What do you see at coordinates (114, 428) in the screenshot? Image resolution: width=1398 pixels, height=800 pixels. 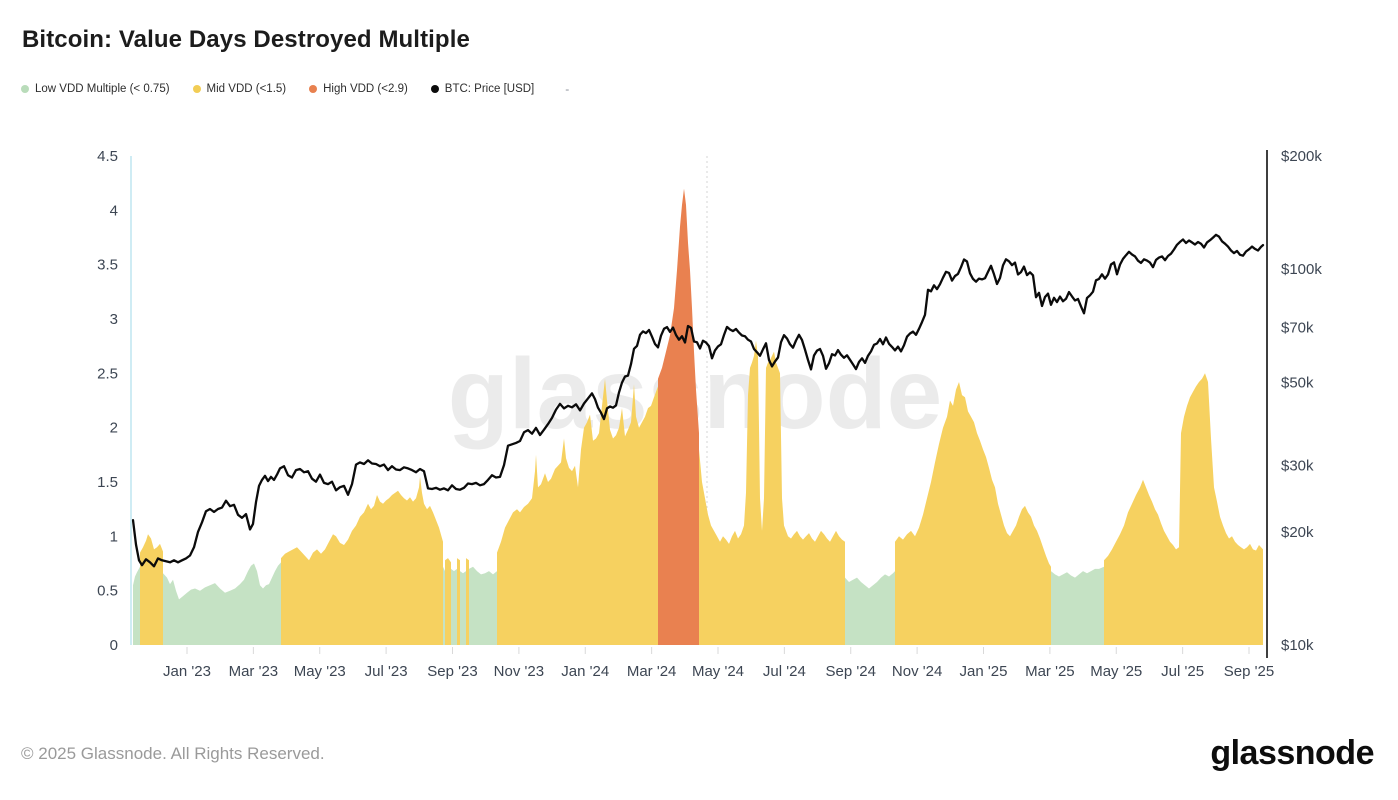 I see `left-axis-tick-label: 2` at bounding box center [114, 428].